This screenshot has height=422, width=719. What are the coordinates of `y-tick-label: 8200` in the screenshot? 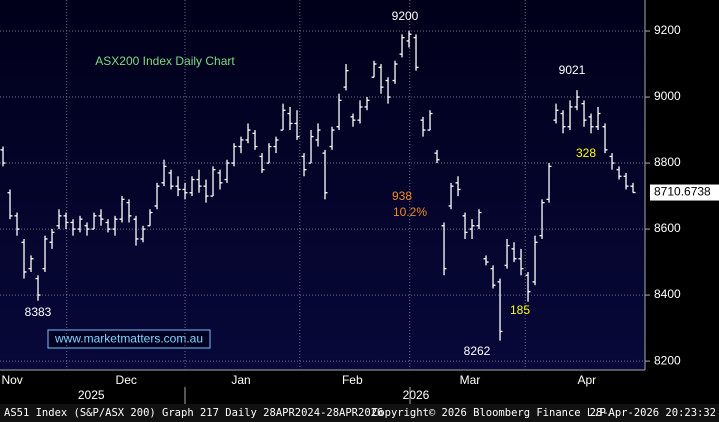 It's located at (667, 360).